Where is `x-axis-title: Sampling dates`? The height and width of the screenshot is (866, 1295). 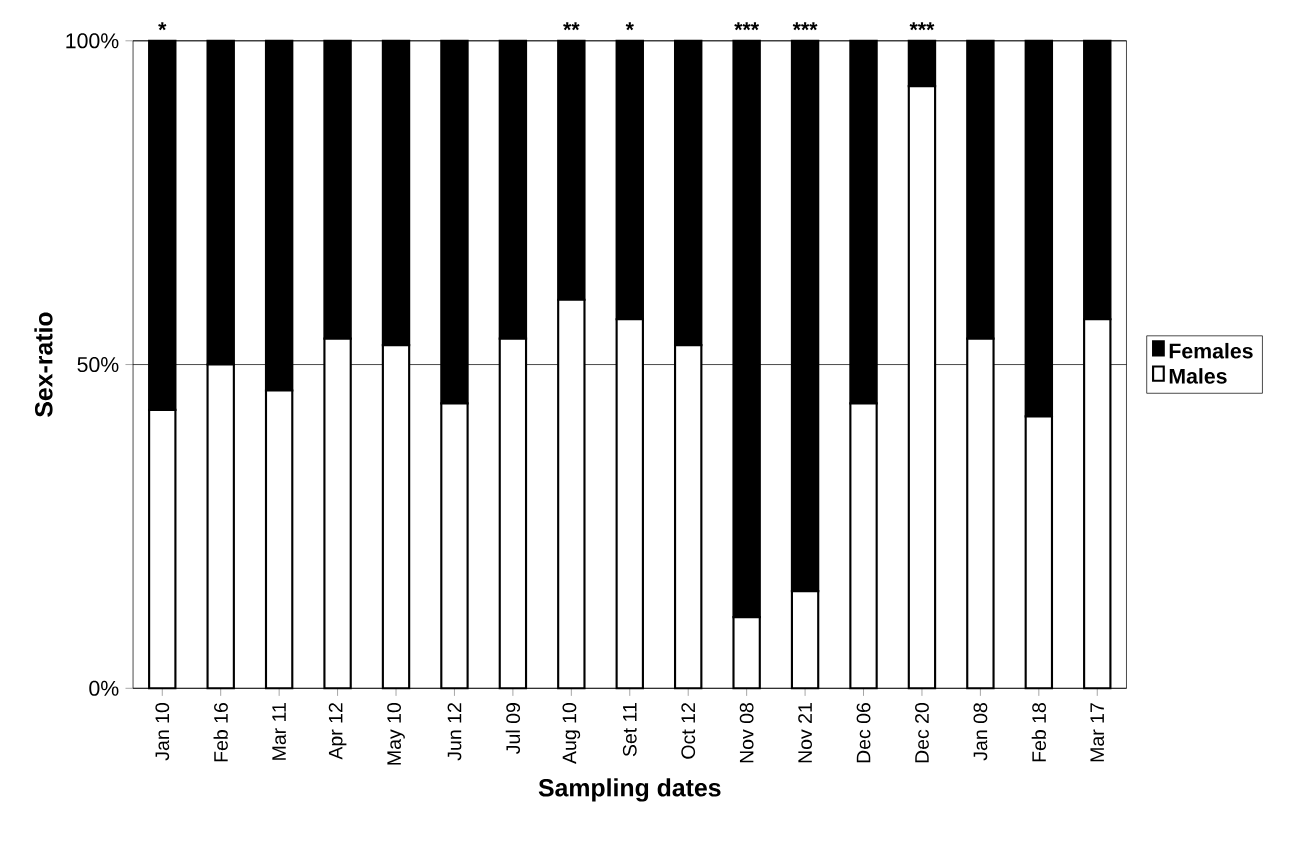 x-axis-title: Sampling dates is located at coordinates (629, 790).